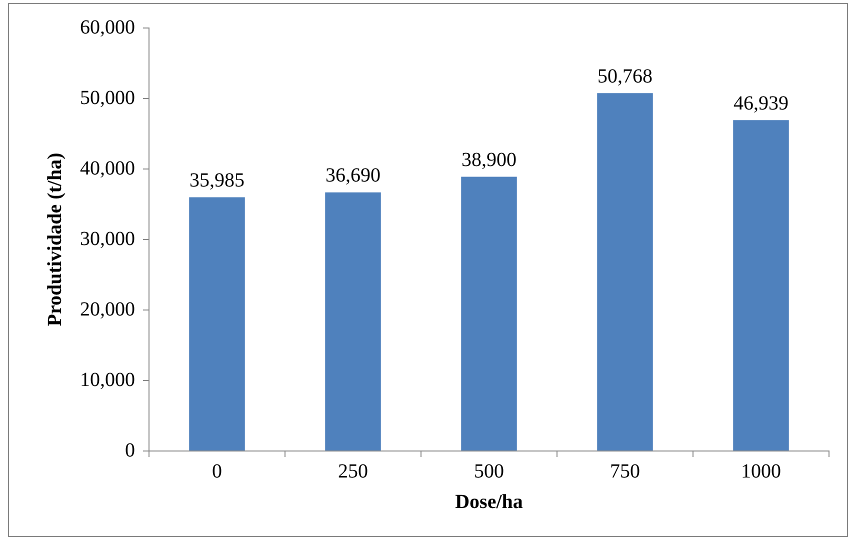 The width and height of the screenshot is (851, 541). What do you see at coordinates (107, 309) in the screenshot?
I see `y-tick-label: 20,000` at bounding box center [107, 309].